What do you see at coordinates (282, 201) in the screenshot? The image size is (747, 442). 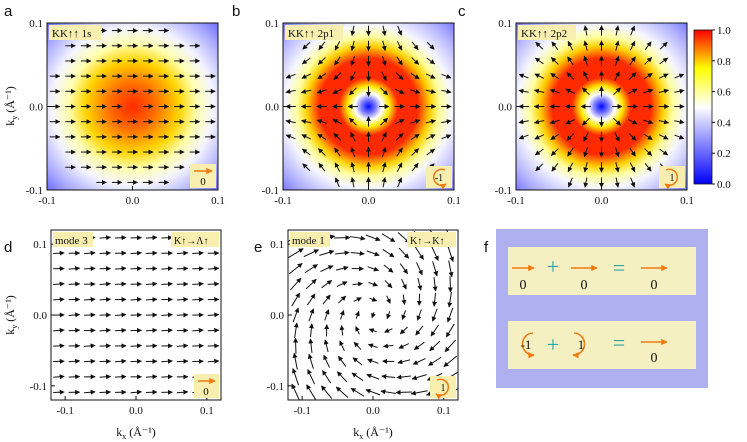 I see `x-tick-label-b: -0.1` at bounding box center [282, 201].